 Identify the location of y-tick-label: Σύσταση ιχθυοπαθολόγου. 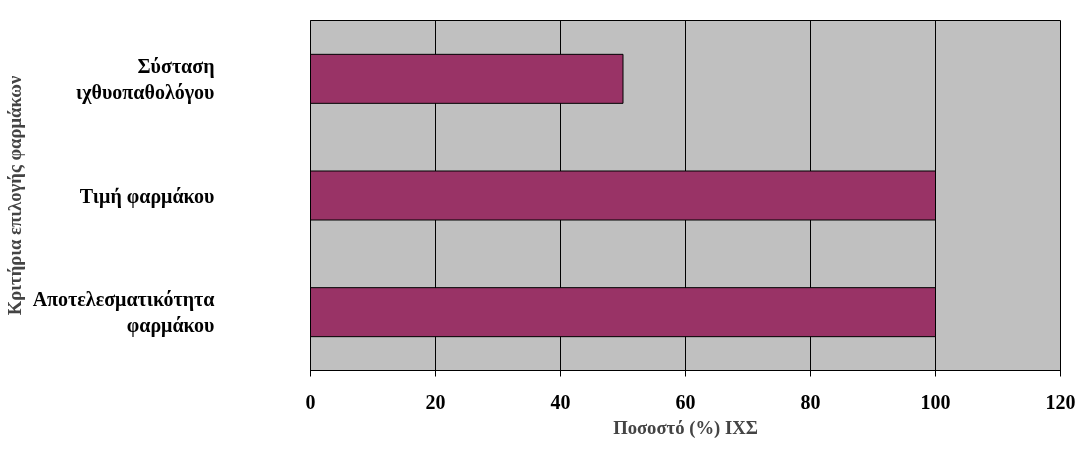
(145, 79).